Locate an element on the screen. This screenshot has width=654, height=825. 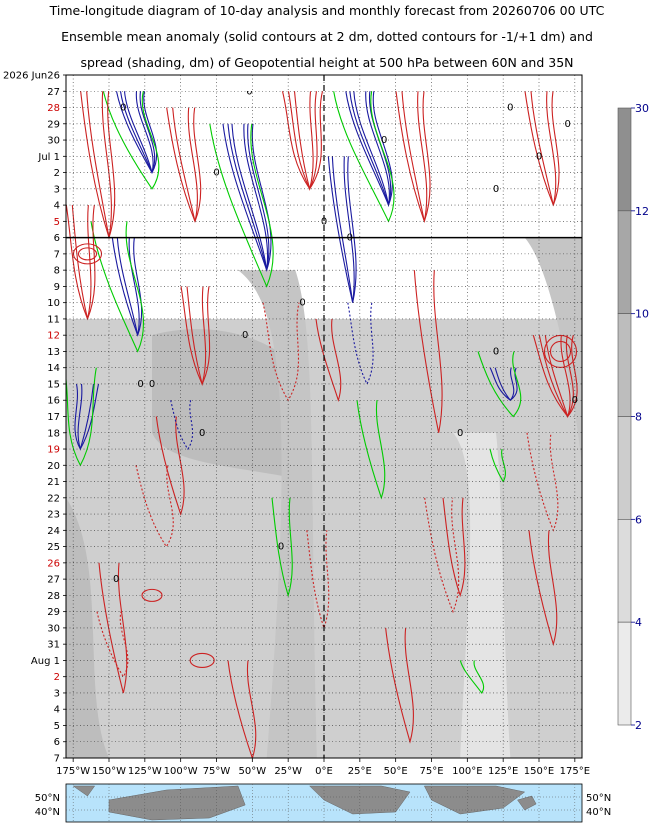
date-label: 16 is located at coordinates (53, 401).